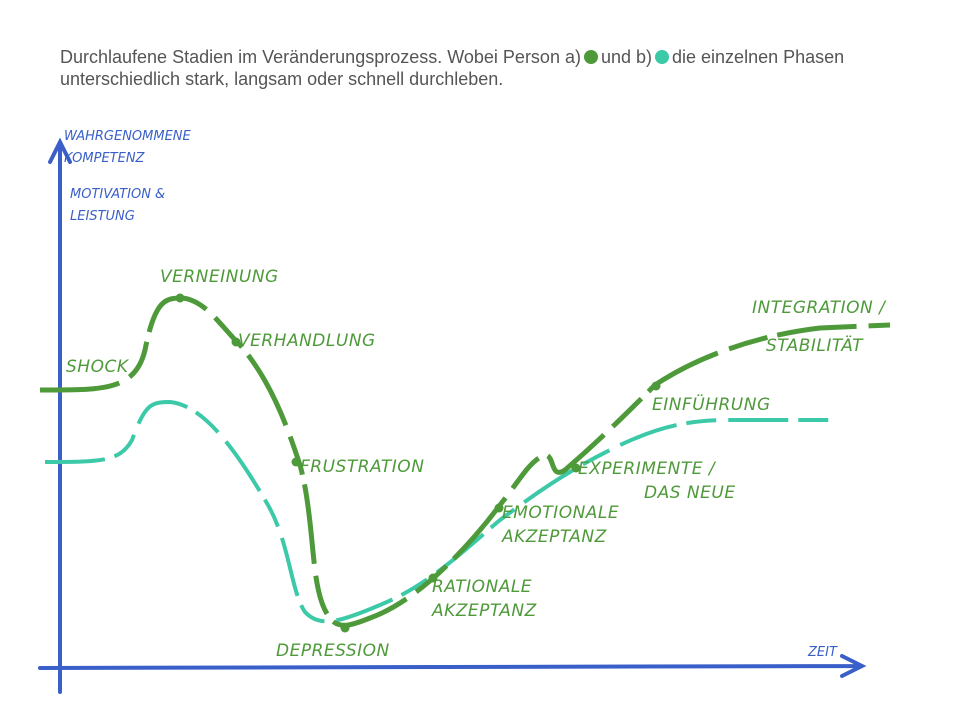 The image size is (960, 720). Describe the element at coordinates (482, 587) in the screenshot. I see `phase-label: RATIONALE` at that location.